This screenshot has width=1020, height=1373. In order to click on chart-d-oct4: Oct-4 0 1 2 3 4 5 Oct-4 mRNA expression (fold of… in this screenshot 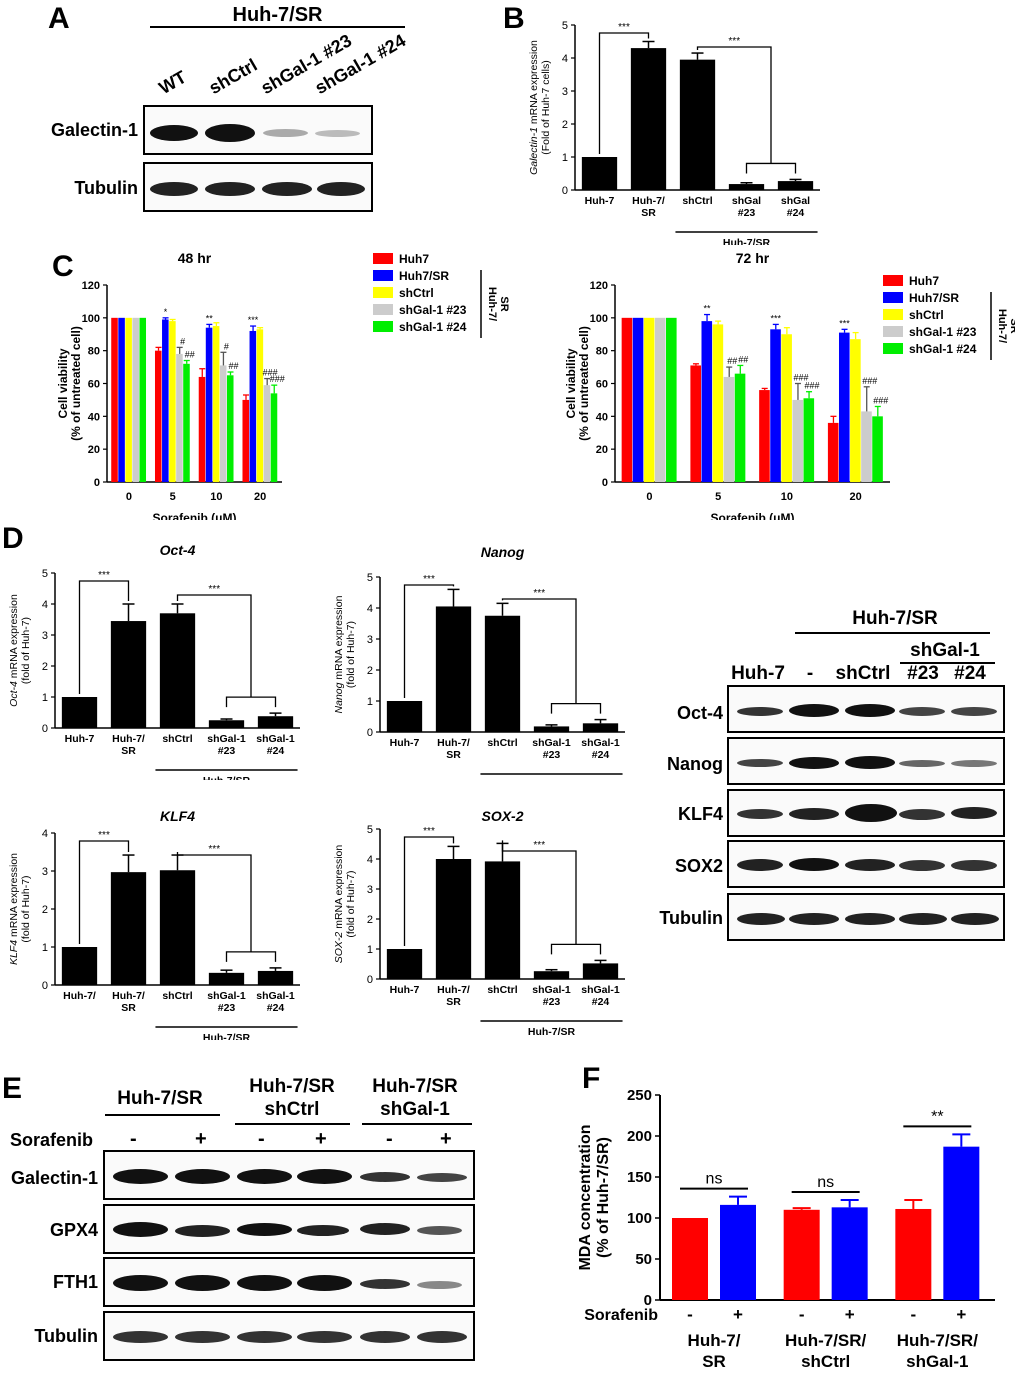, I will do `click(154, 661)`.